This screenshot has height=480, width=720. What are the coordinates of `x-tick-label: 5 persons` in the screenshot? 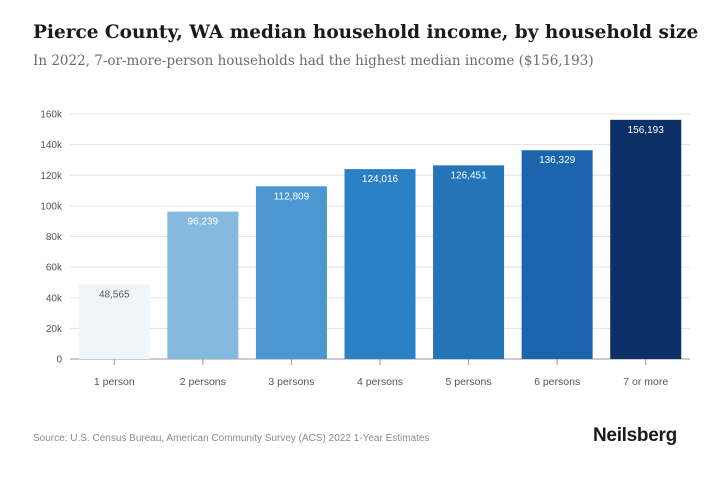 It's located at (469, 382).